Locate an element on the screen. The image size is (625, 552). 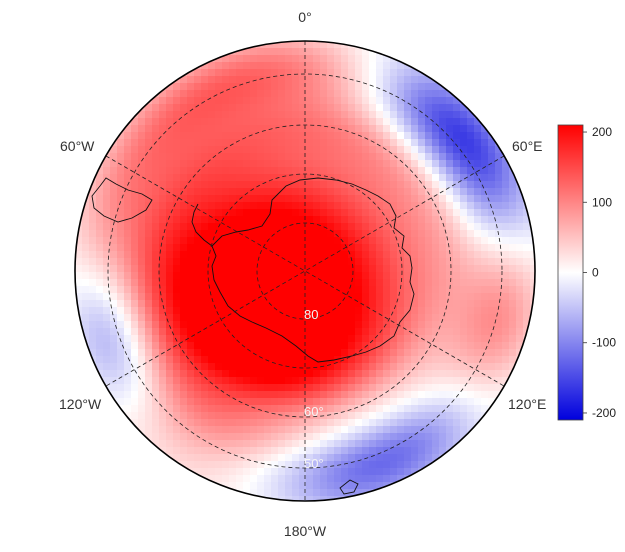
lon-label-60e: 60°E is located at coordinates (527, 146).